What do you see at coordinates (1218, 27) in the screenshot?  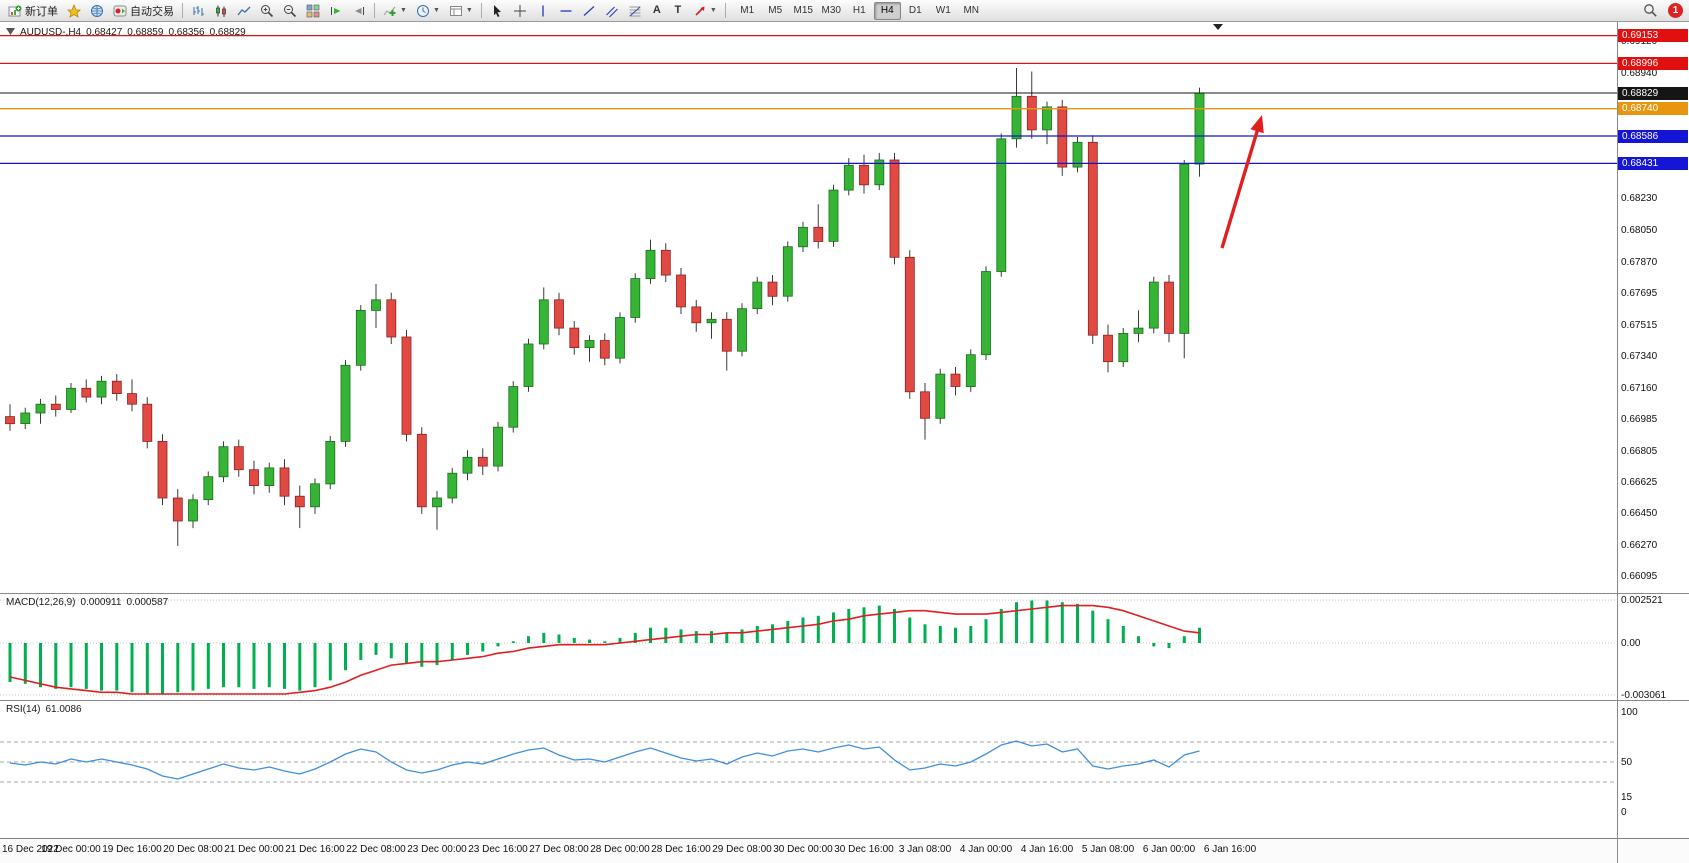 I see `chart-shift-marker` at bounding box center [1218, 27].